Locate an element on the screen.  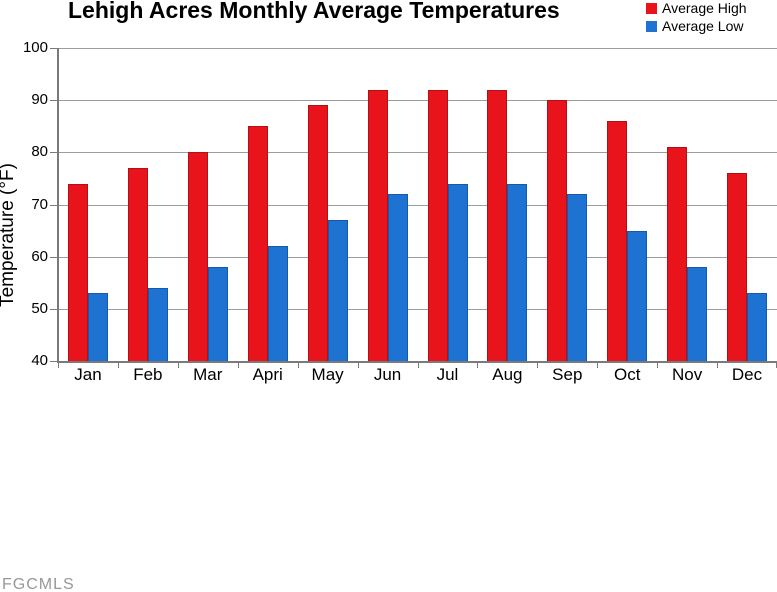
x-tick-label-apri: Apri is located at coordinates (267, 374).